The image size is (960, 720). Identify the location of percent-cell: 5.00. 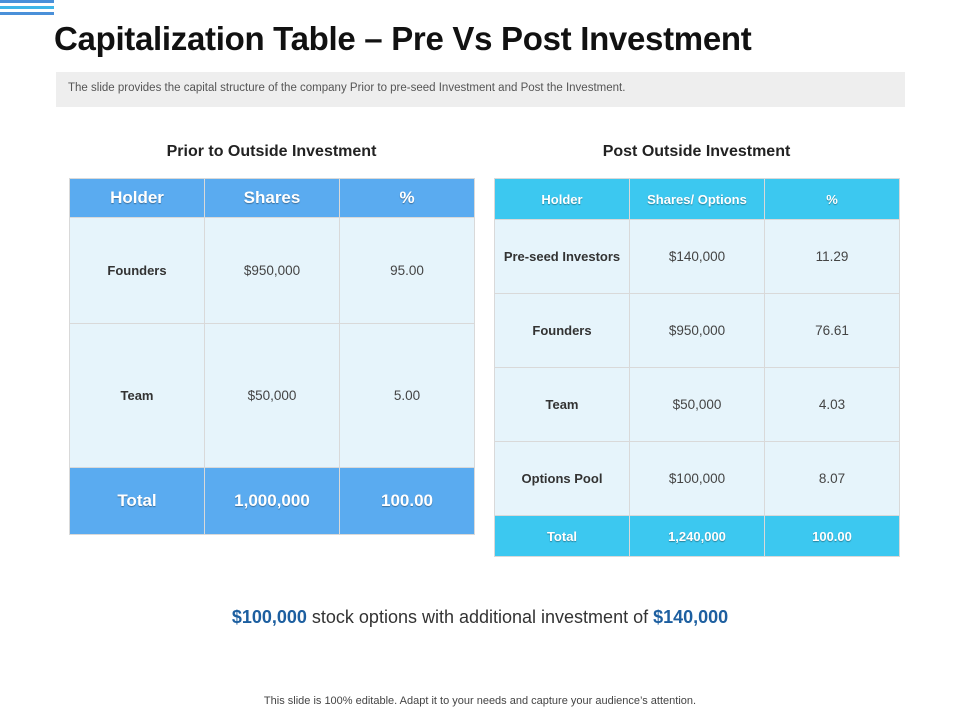
(407, 395).